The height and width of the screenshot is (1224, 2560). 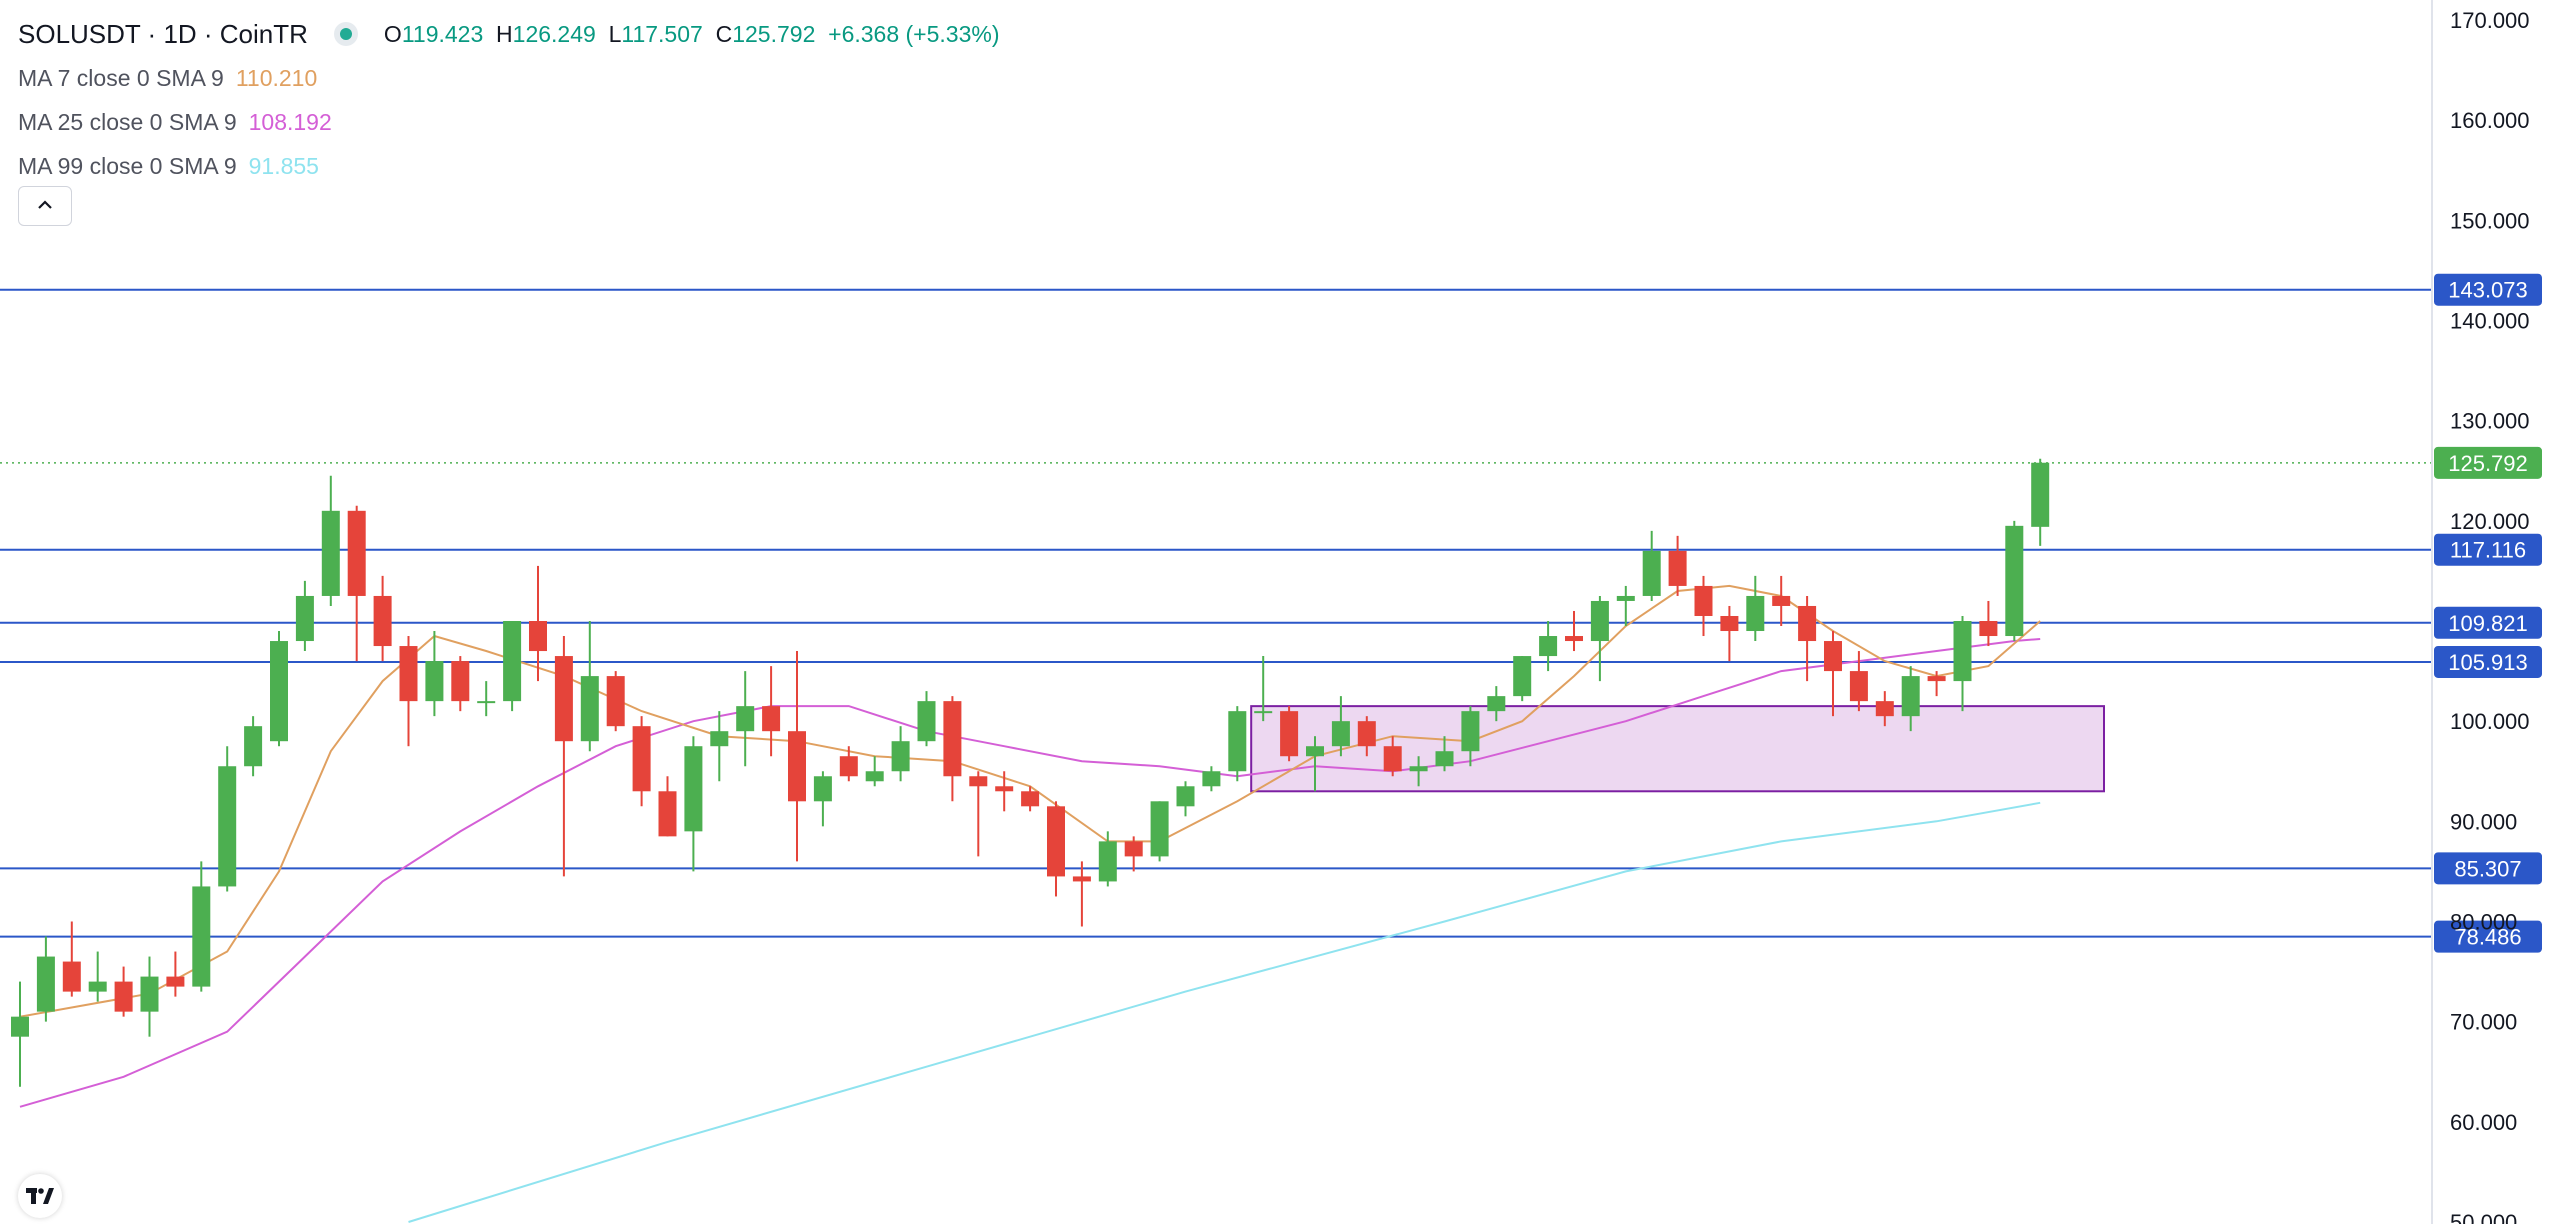 What do you see at coordinates (163, 34) in the screenshot?
I see `symbol-title: SOLUSDT · 1D · CoinTR` at bounding box center [163, 34].